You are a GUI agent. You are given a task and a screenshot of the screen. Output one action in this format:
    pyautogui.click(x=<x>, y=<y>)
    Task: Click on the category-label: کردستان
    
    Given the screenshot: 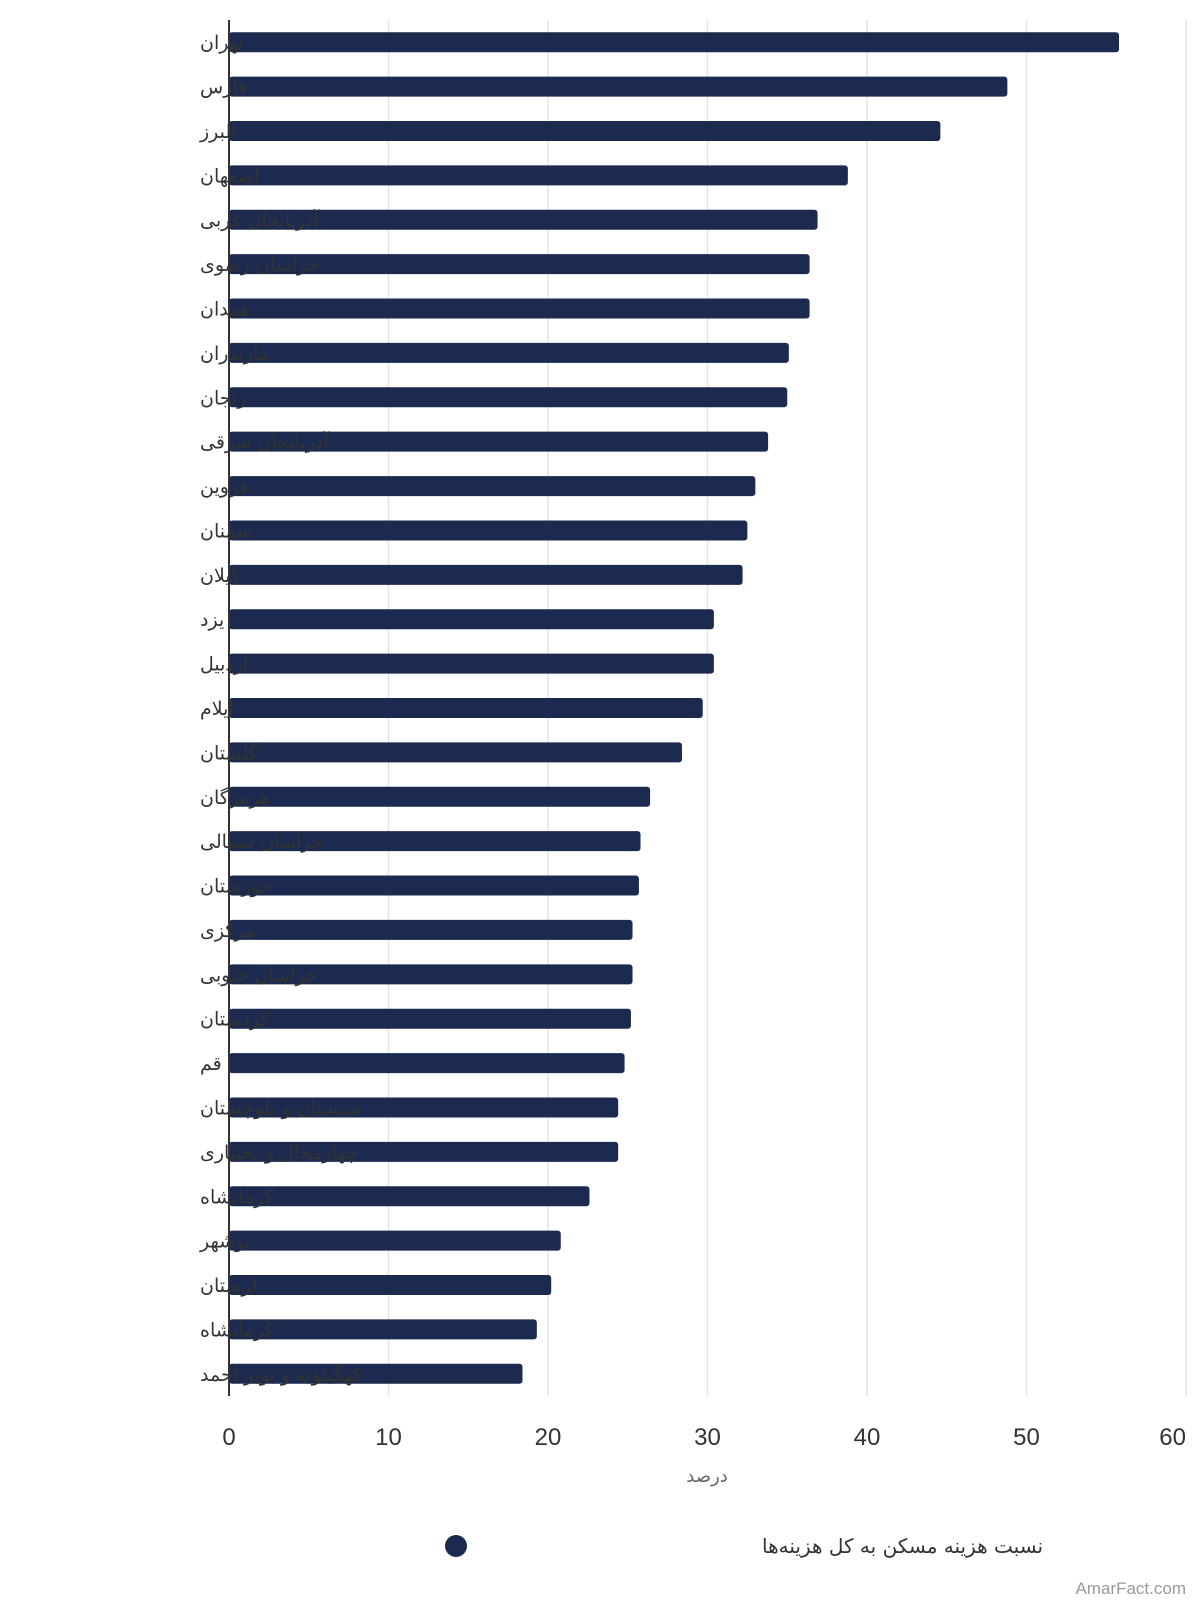 What is the action you would take?
    pyautogui.click(x=235, y=1020)
    